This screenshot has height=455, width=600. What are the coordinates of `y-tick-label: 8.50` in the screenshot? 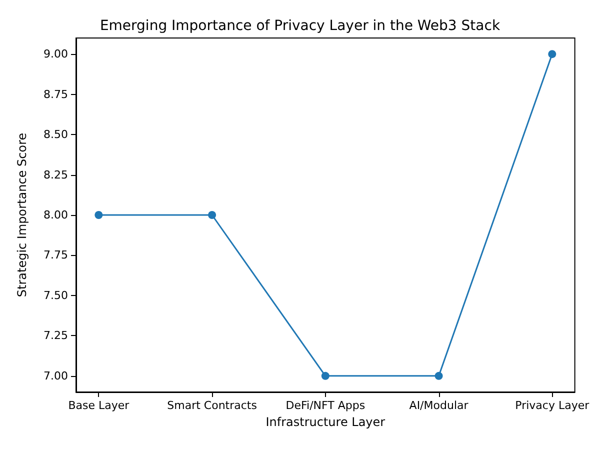 It's located at (56, 135).